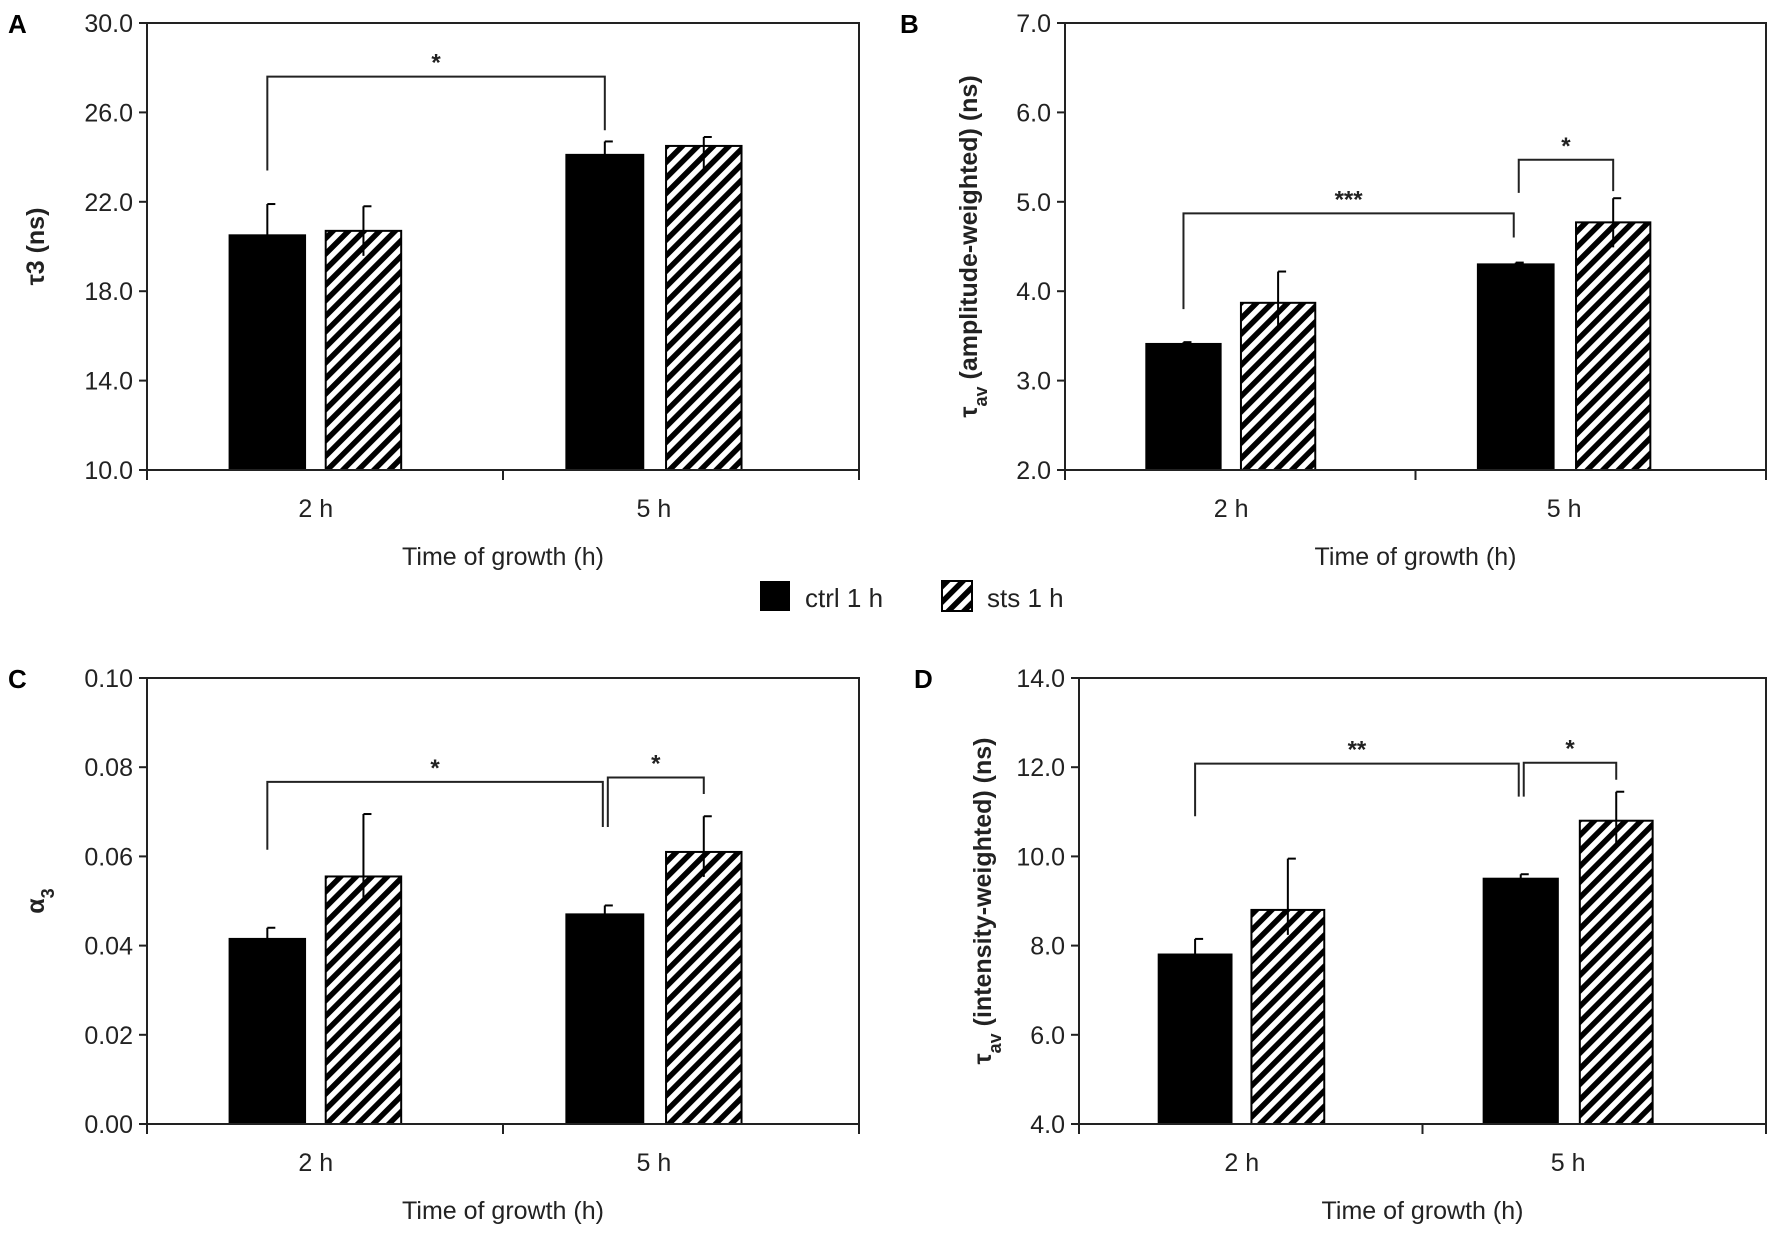  I want to click on y-tick-label: 3.0, so click(1033, 382).